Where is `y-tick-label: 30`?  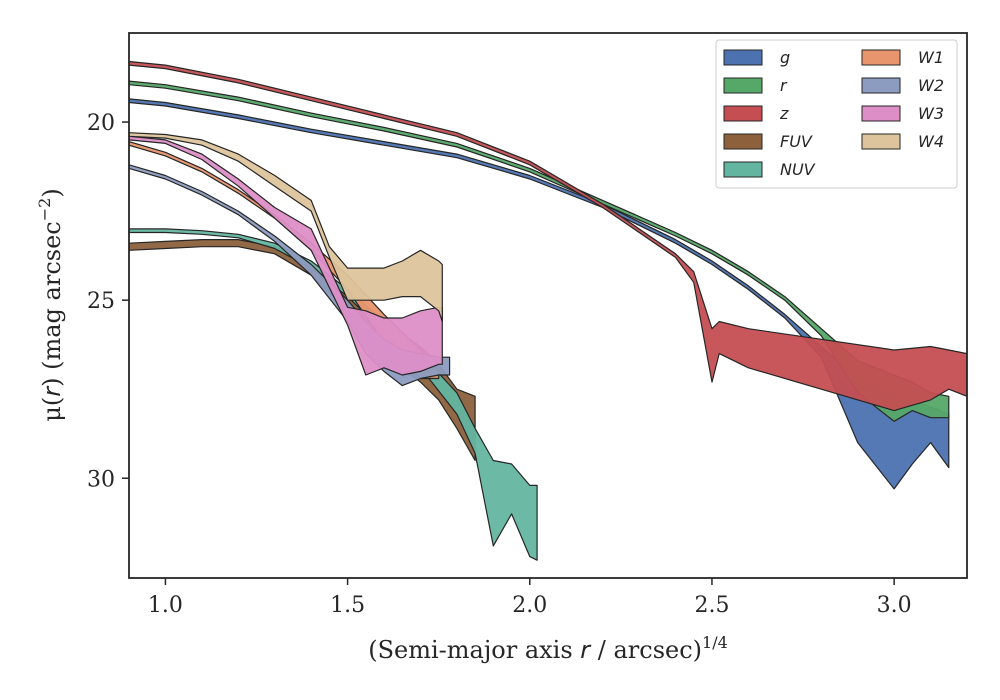
y-tick-label: 30 is located at coordinates (101, 479).